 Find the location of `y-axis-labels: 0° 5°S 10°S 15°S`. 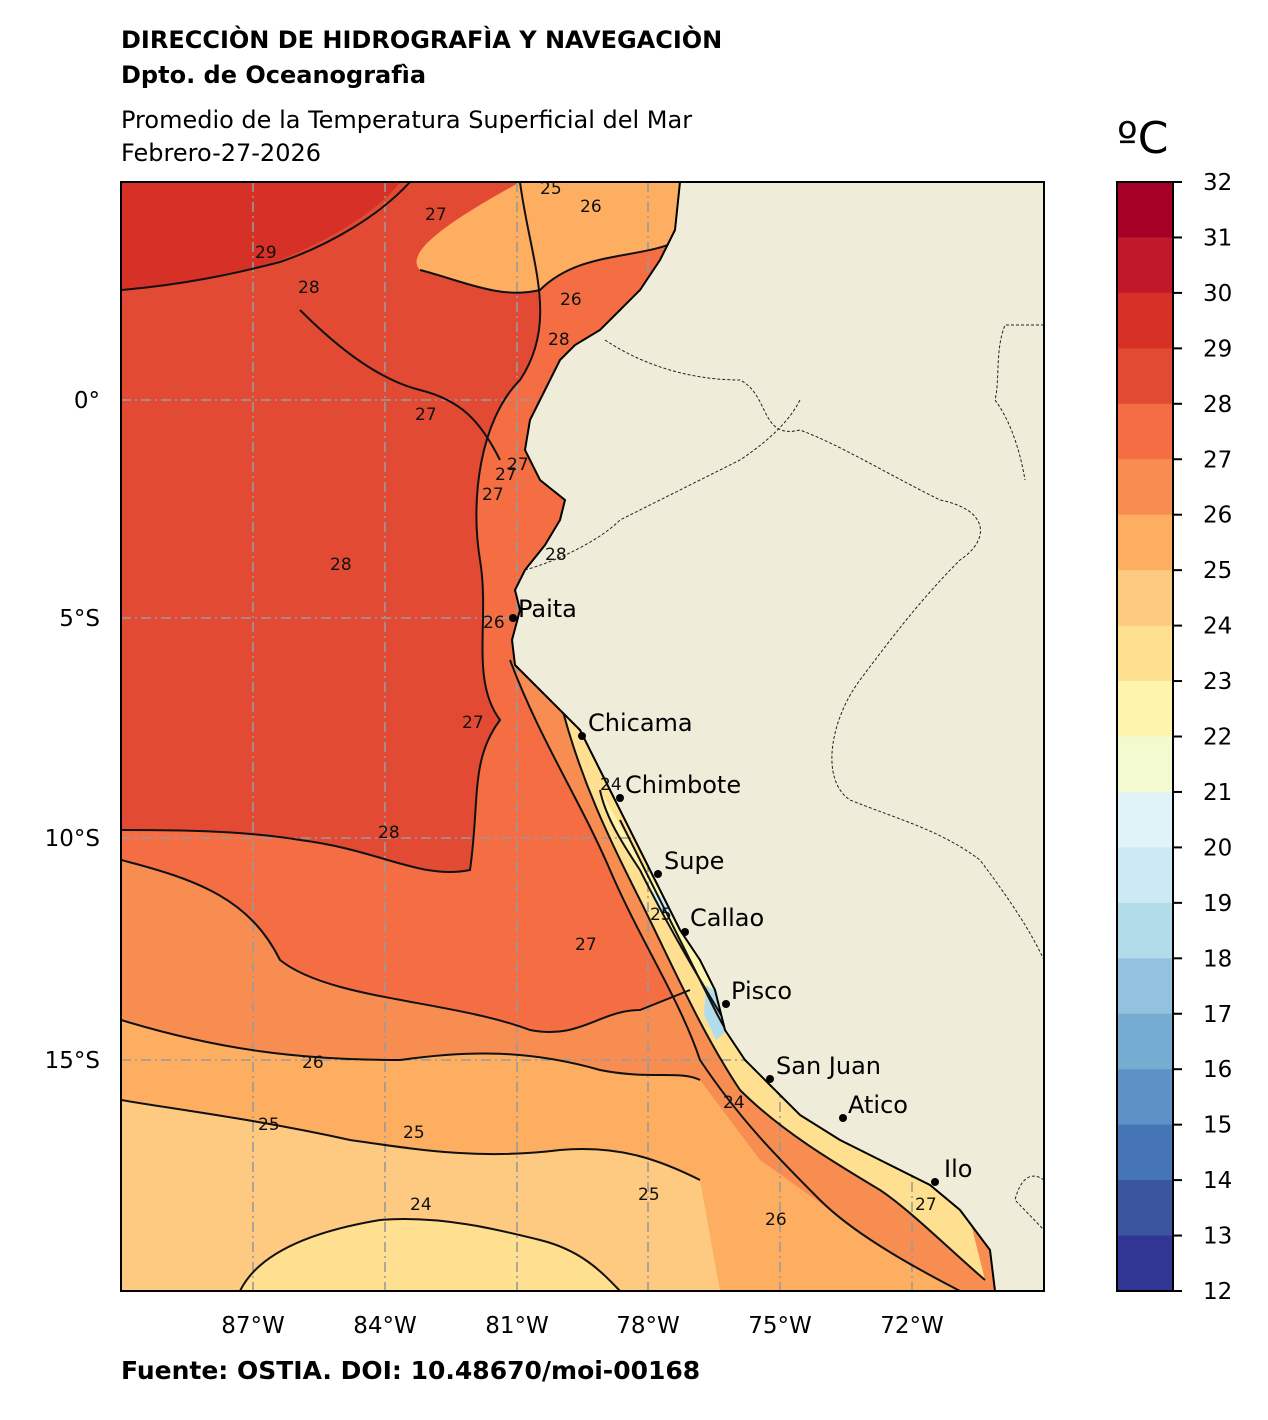

y-axis-labels: 0° 5°S 10°S 15°S is located at coordinates (72, 731).